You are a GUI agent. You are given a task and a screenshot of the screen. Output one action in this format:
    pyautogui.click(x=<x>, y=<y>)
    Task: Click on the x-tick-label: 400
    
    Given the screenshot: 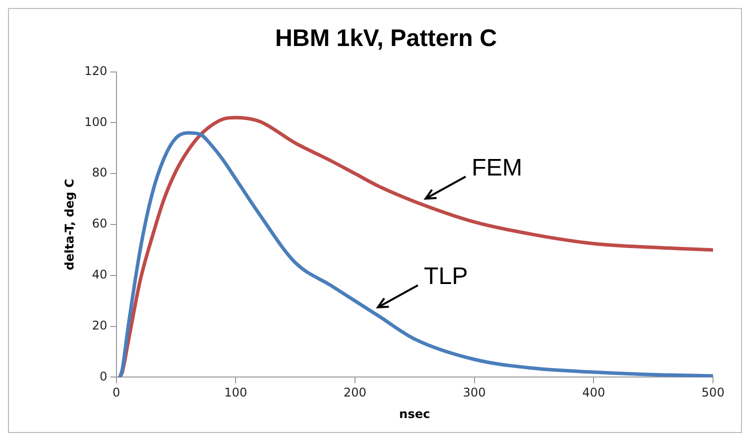 What is the action you would take?
    pyautogui.click(x=594, y=393)
    